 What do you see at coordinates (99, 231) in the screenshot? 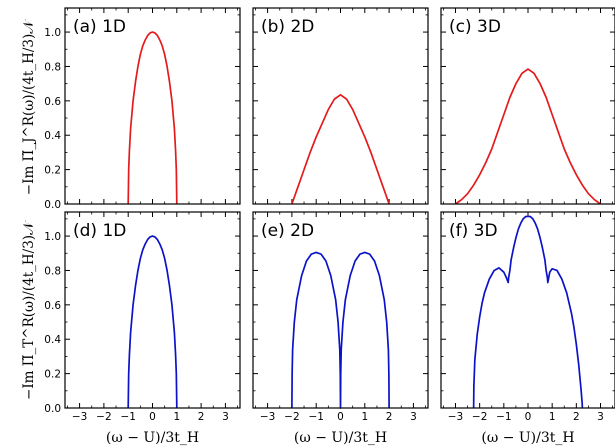
I see `panel-label: (d) 1D` at bounding box center [99, 231].